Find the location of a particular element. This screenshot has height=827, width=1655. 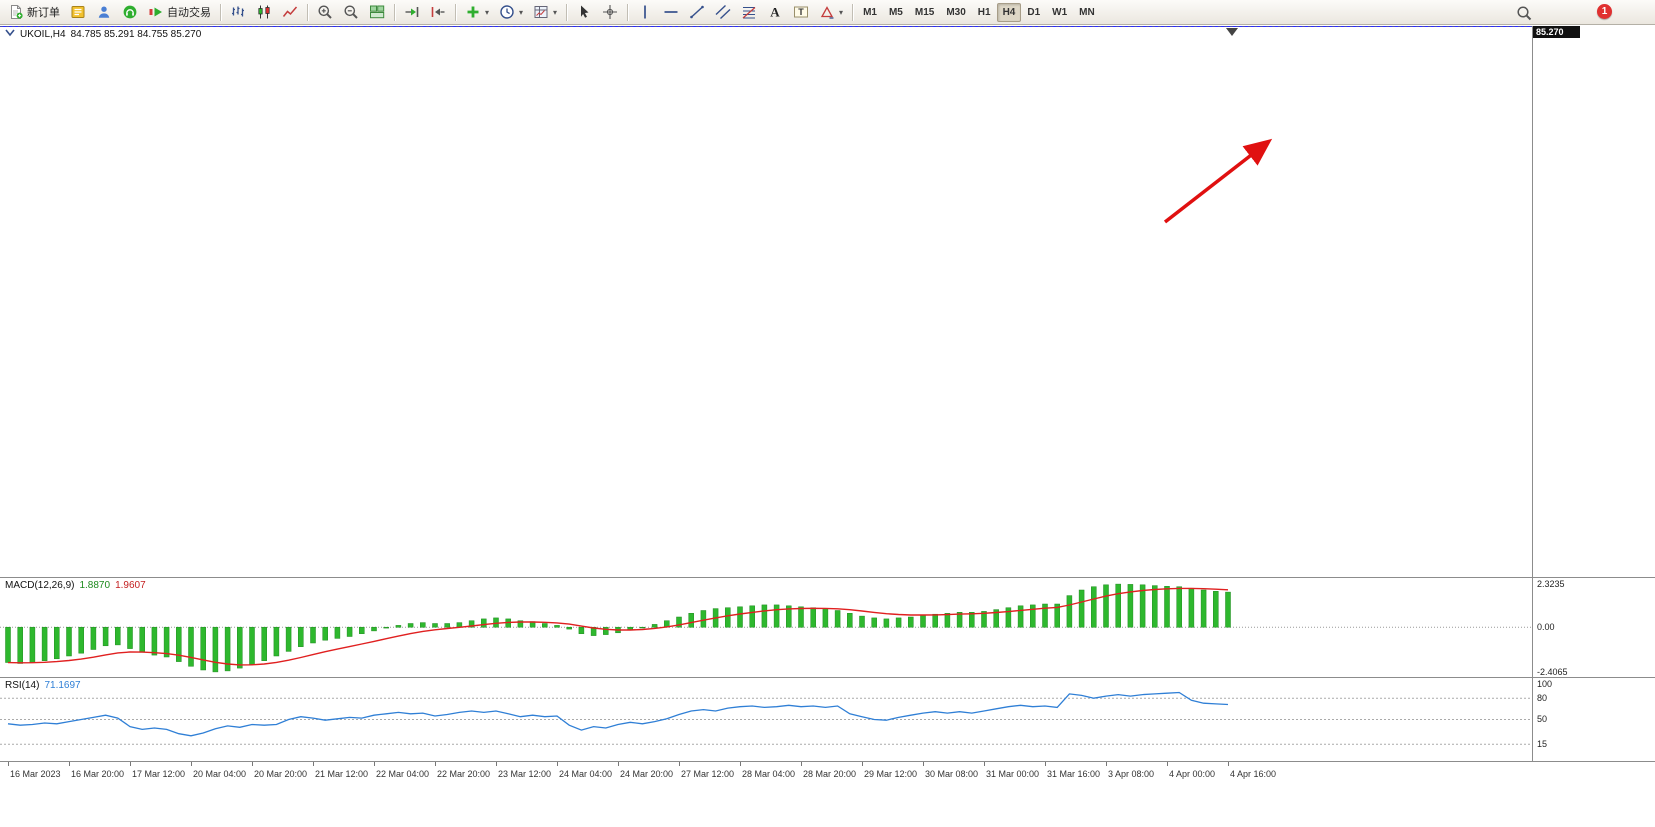

time-axis-label: 17 Mar 12:00 is located at coordinates (159, 774).